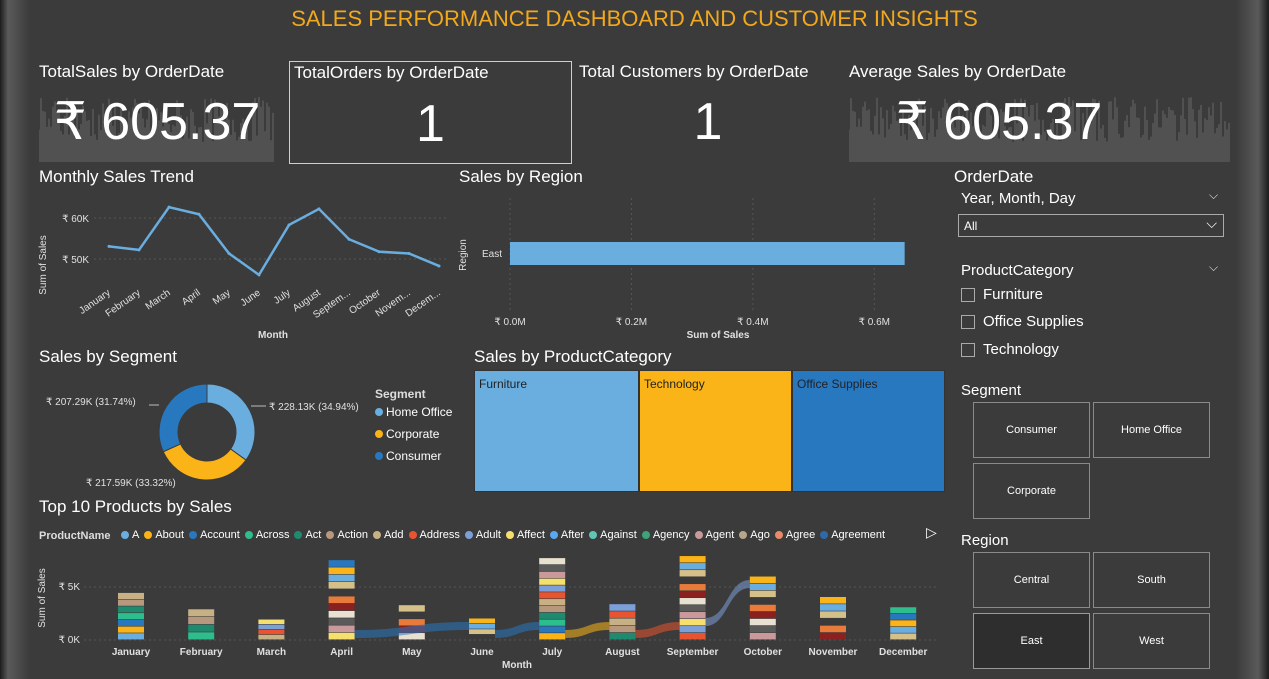 The width and height of the screenshot is (1269, 679). What do you see at coordinates (794, 535) in the screenshot?
I see `legend-item: Agree` at bounding box center [794, 535].